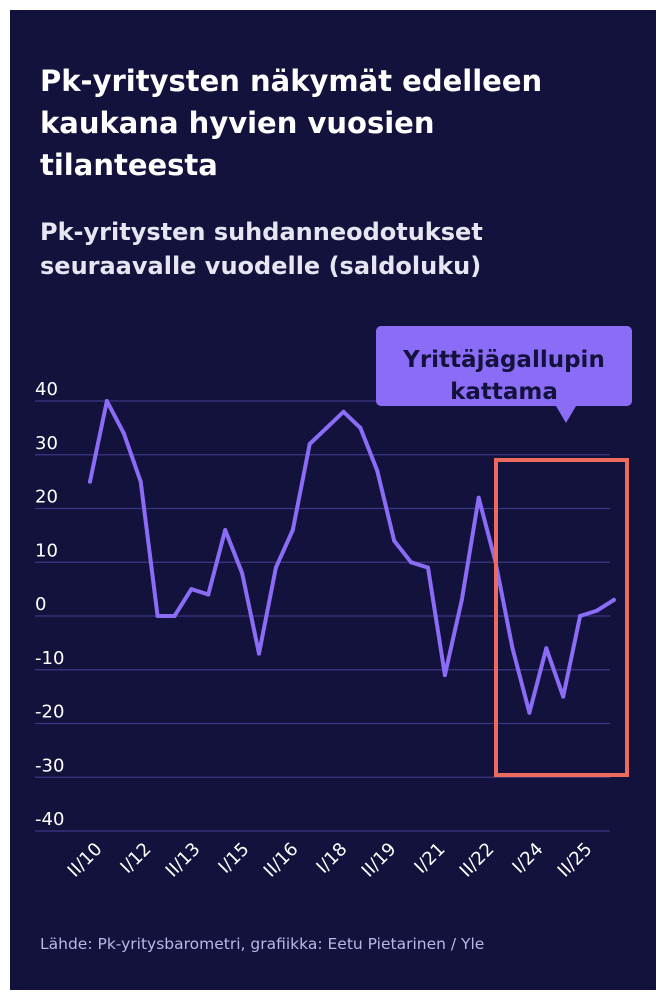 The width and height of the screenshot is (668, 1000). I want to click on callout-label: Yrittäjägallupin kattama, so click(503, 376).